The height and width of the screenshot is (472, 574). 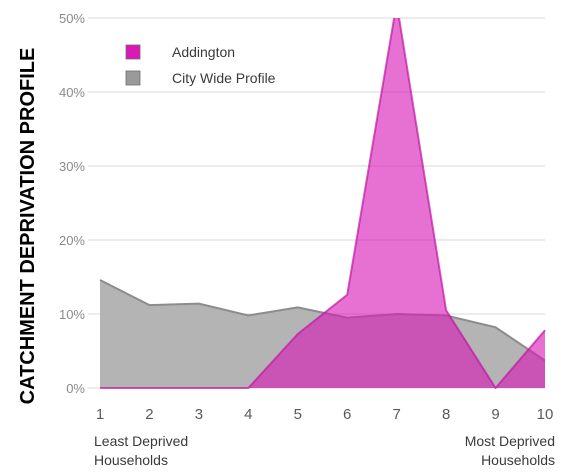 I want to click on y-tick-label: 40%, so click(x=72, y=92).